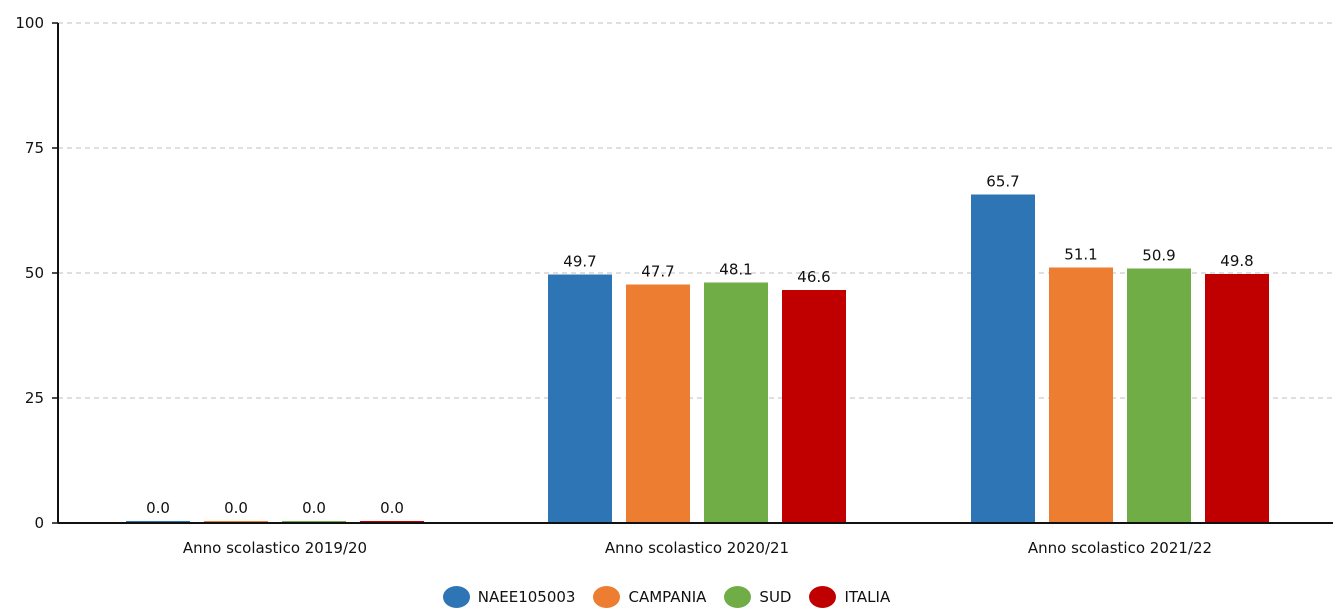 This screenshot has width=1333, height=616. Describe the element at coordinates (1080, 255) in the screenshot. I see `data-label: 51.1` at that location.